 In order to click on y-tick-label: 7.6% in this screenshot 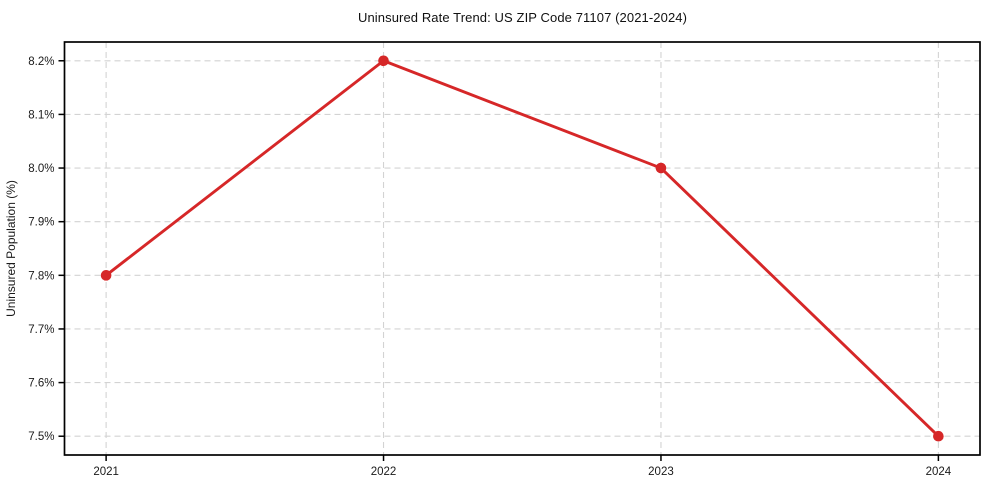, I will do `click(41, 384)`.